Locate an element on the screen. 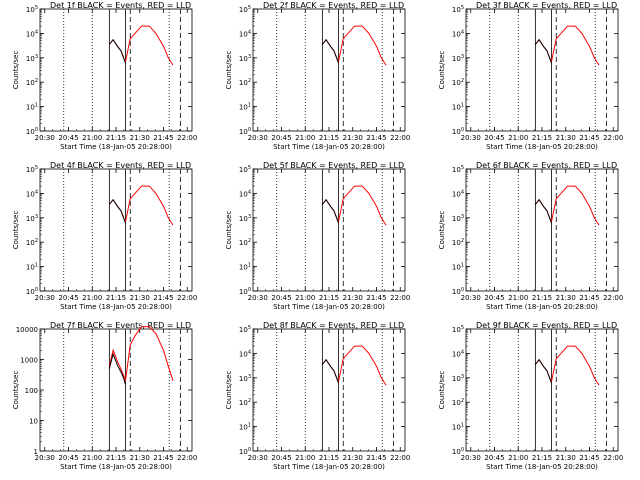 Image resolution: width=640 pixels, height=480 pixels. panel-title: Det 3f BLACK = Events, RED = LLD is located at coordinates (546, 5).